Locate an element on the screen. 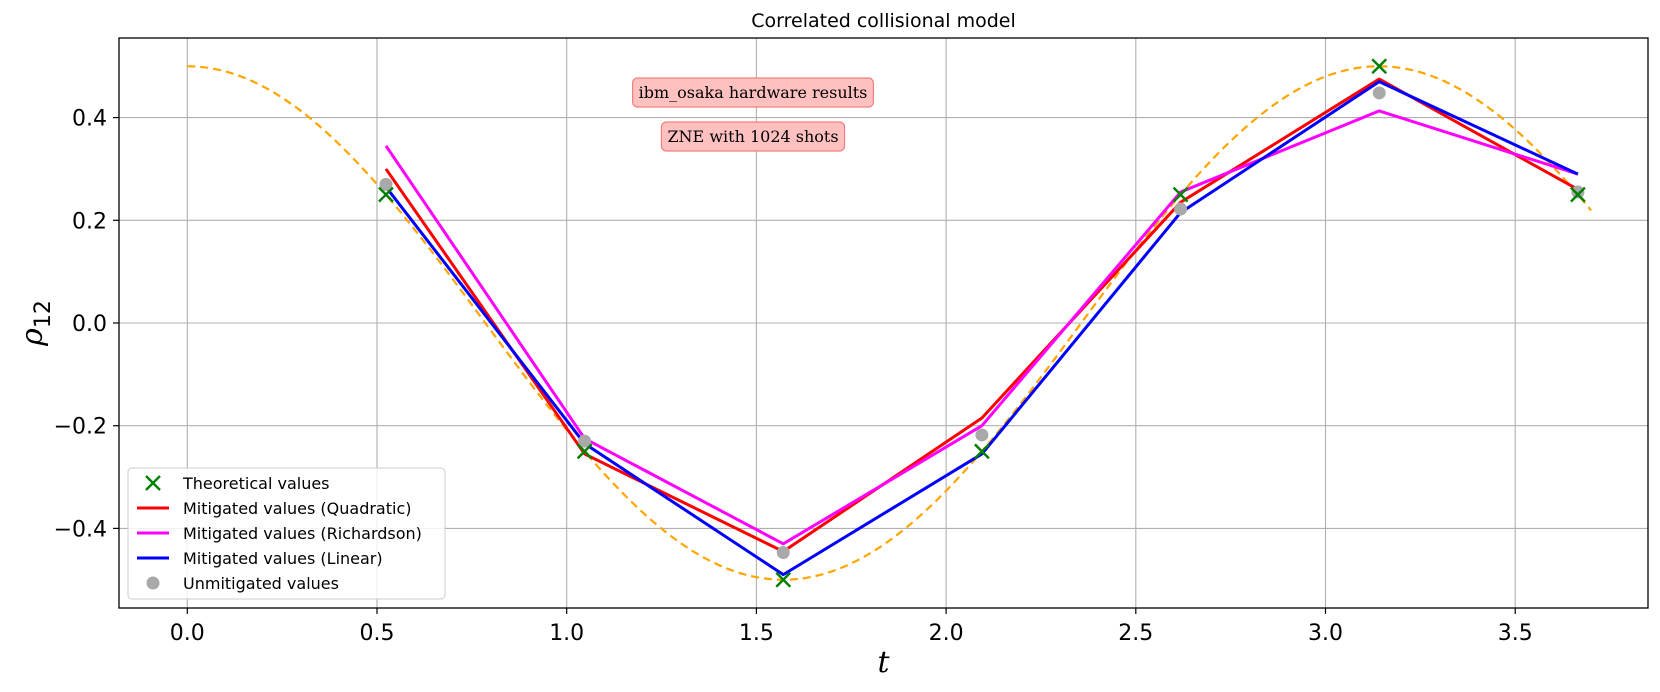  annotation-zne-box is located at coordinates (753, 136).